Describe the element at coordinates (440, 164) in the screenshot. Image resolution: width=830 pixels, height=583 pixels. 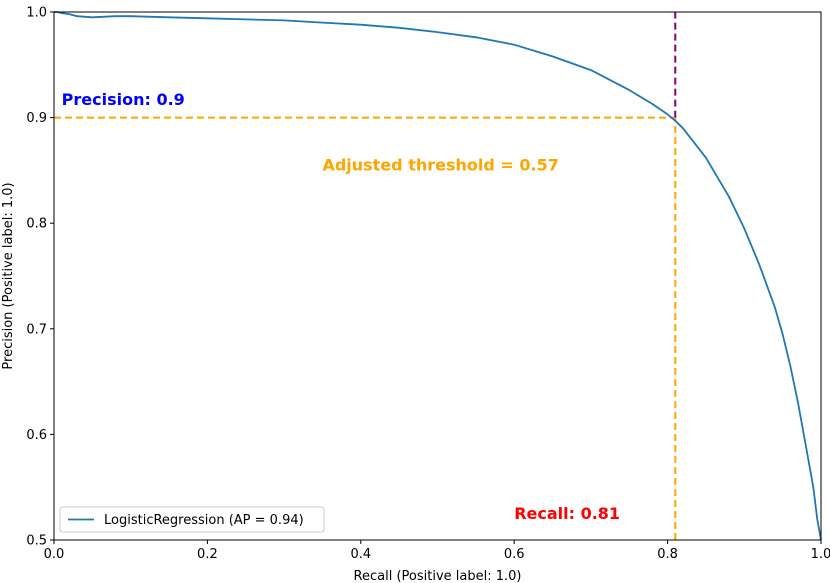
I see `threshold-annotation: Adjusted threshold = 0.57` at that location.